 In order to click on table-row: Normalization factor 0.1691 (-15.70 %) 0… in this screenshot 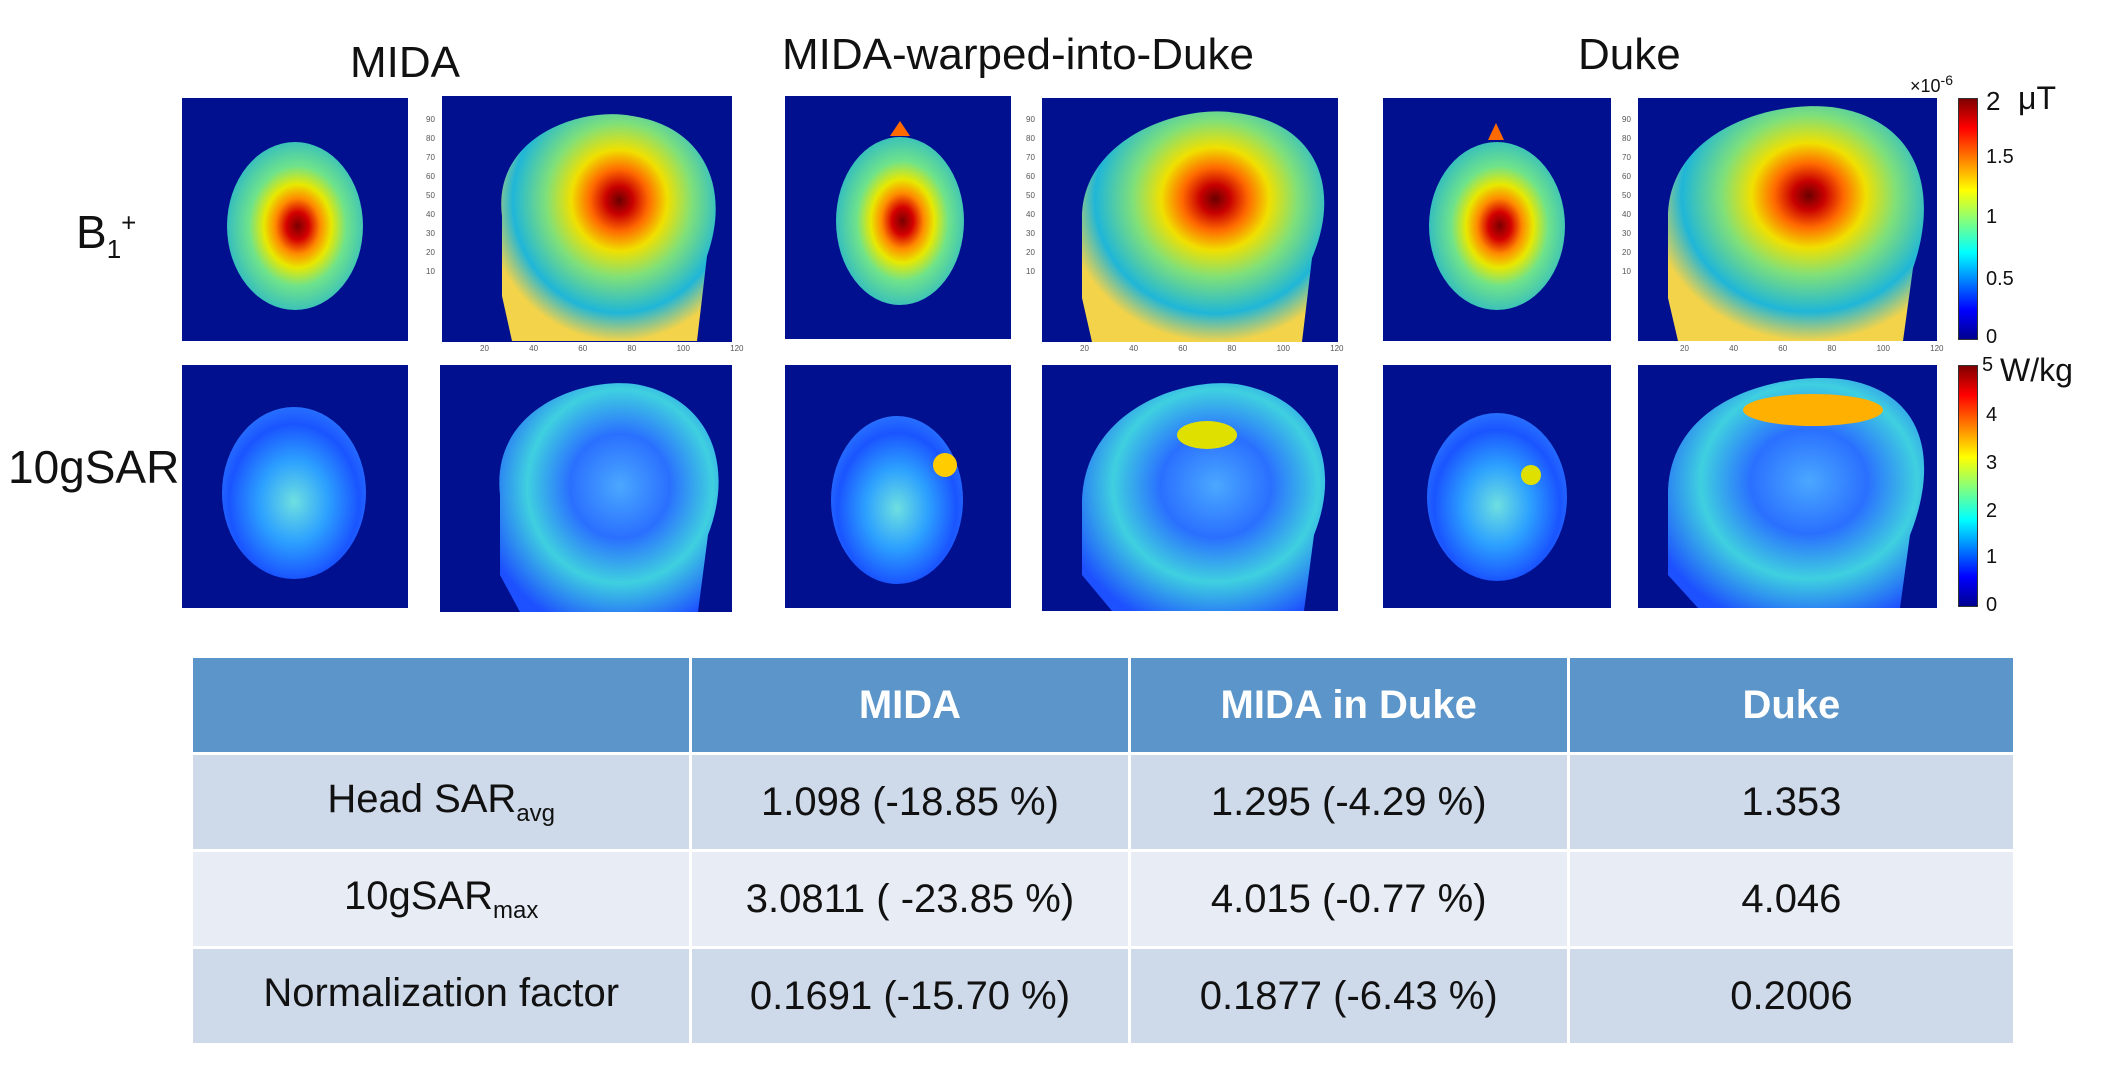, I will do `click(1103, 996)`.